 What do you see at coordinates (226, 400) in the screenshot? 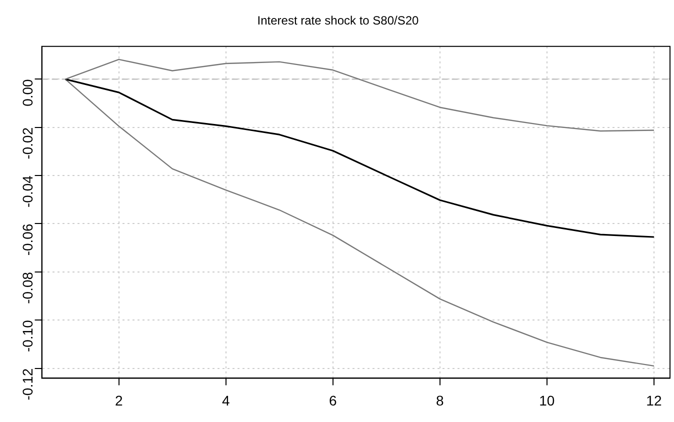
I see `x-tick-label: 4` at bounding box center [226, 400].